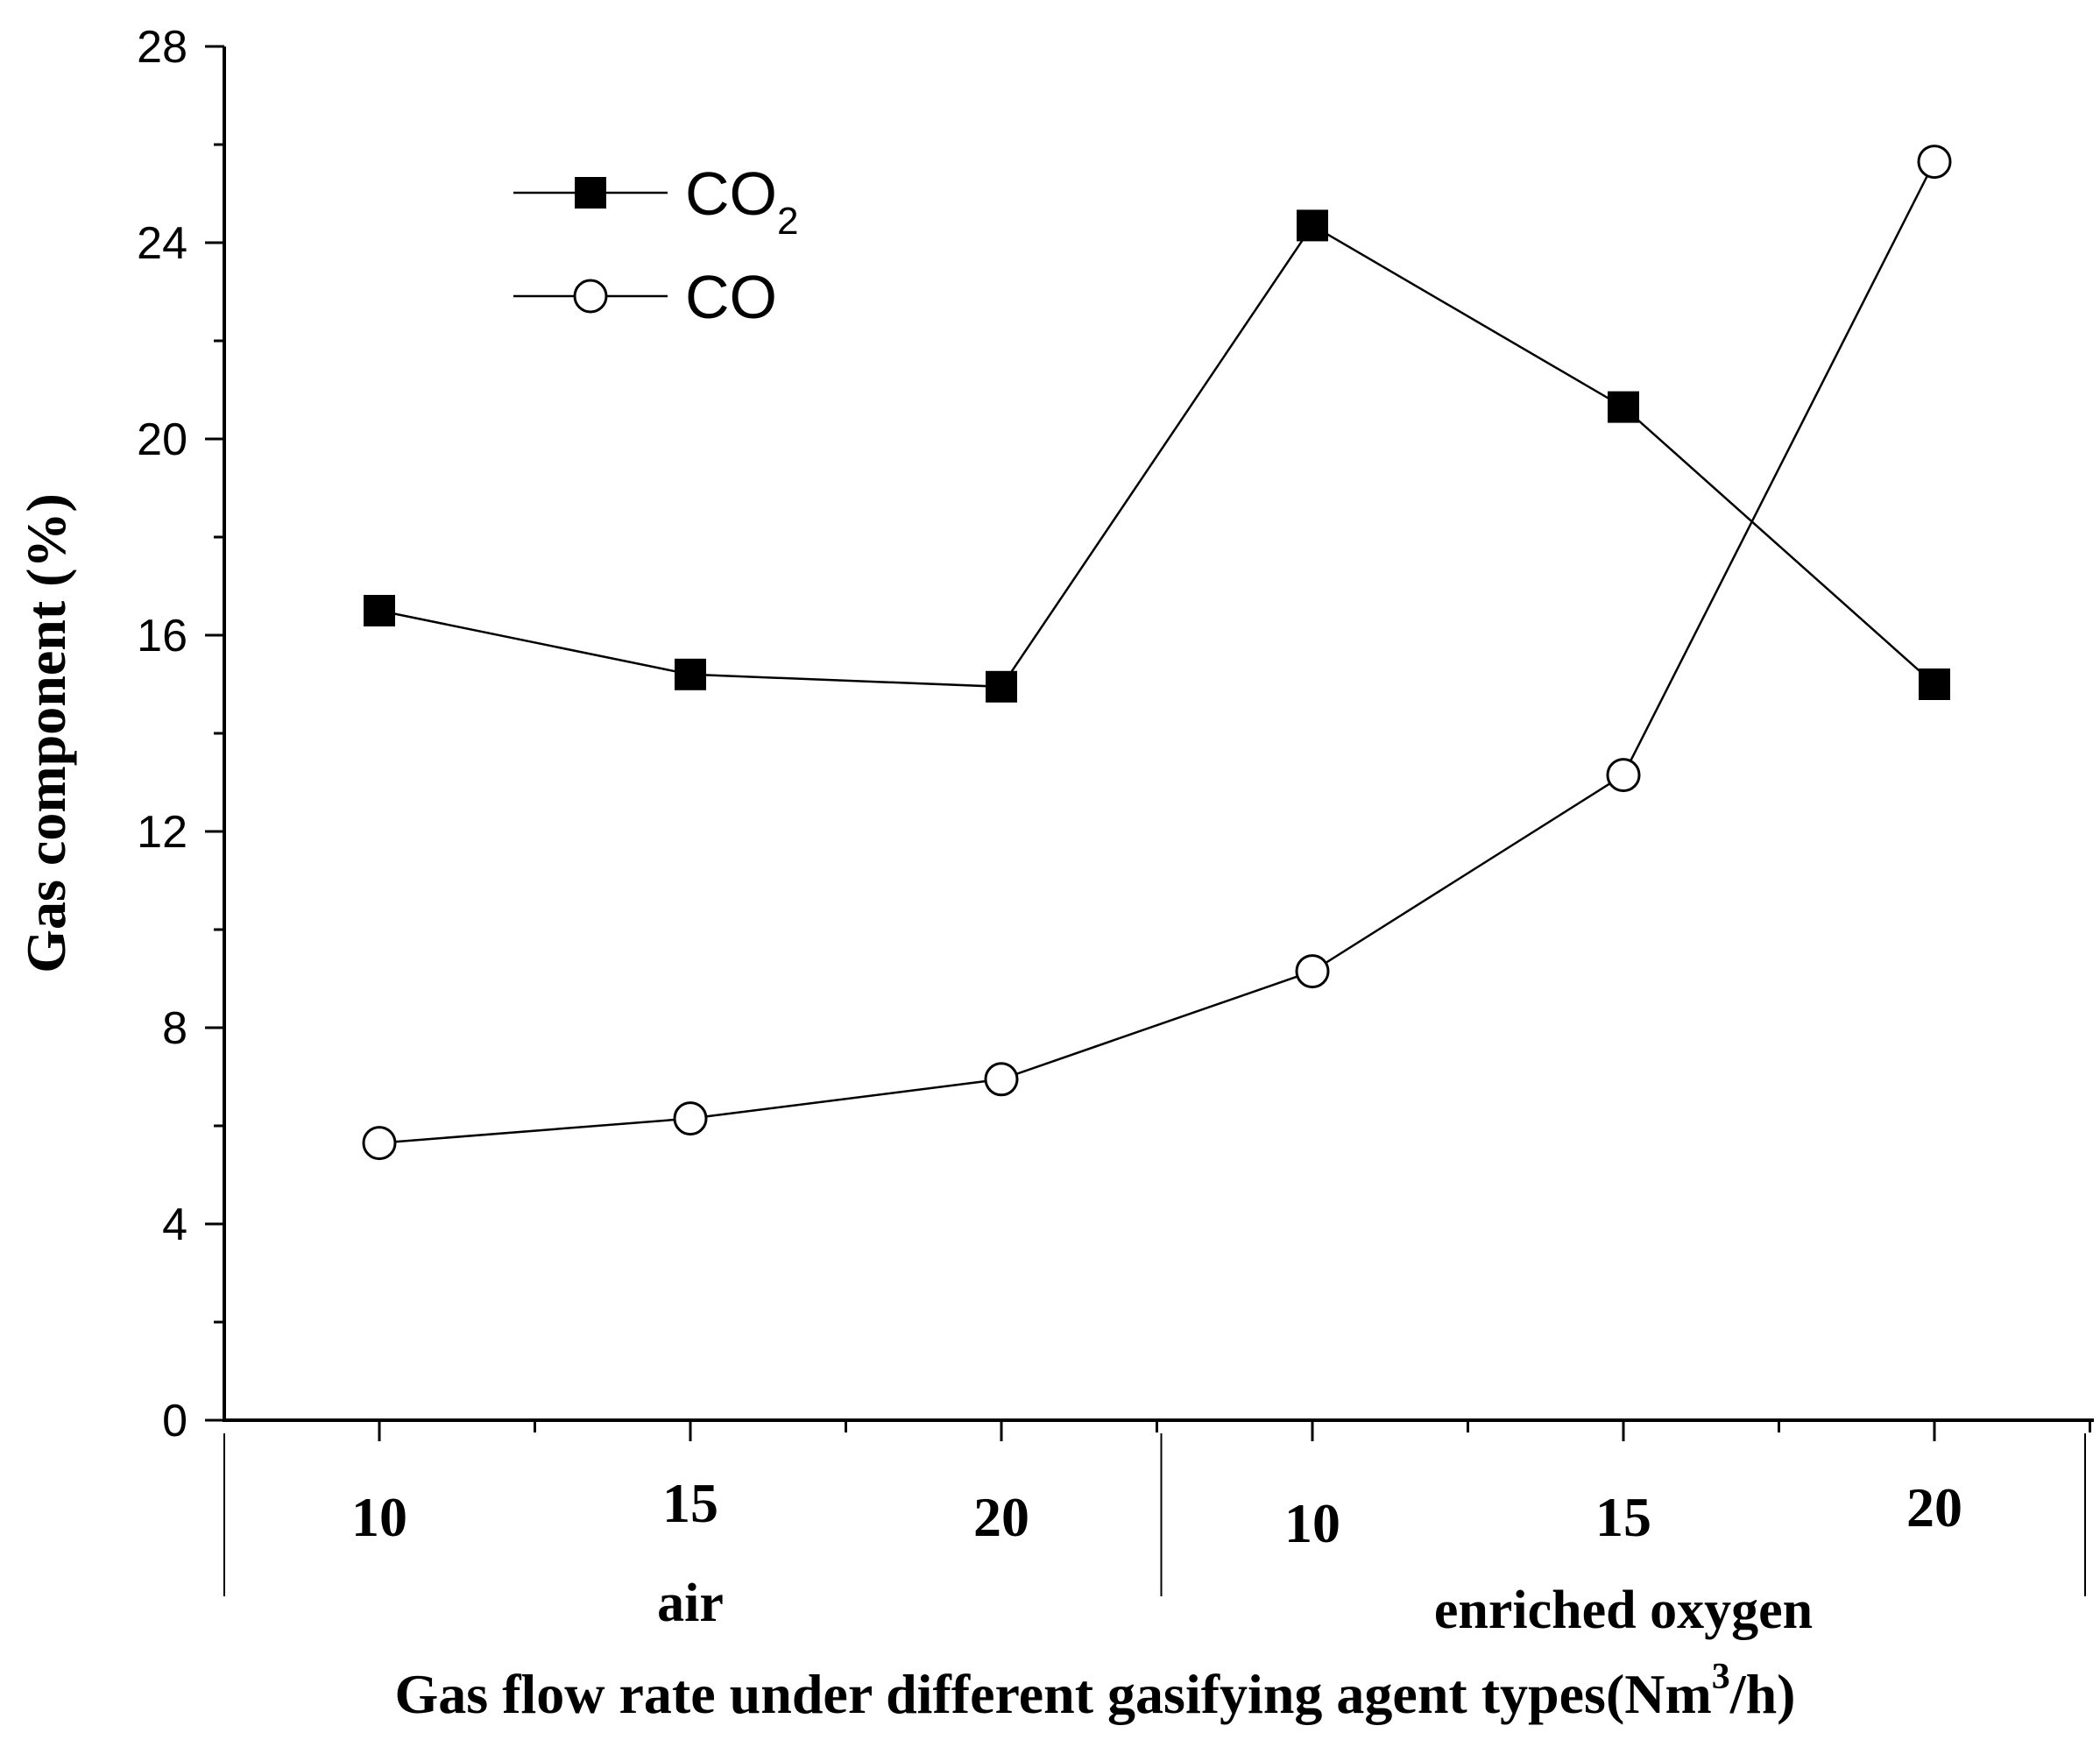 The width and height of the screenshot is (2100, 1740). What do you see at coordinates (174, 1421) in the screenshot?
I see `y-tick-label: 0` at bounding box center [174, 1421].